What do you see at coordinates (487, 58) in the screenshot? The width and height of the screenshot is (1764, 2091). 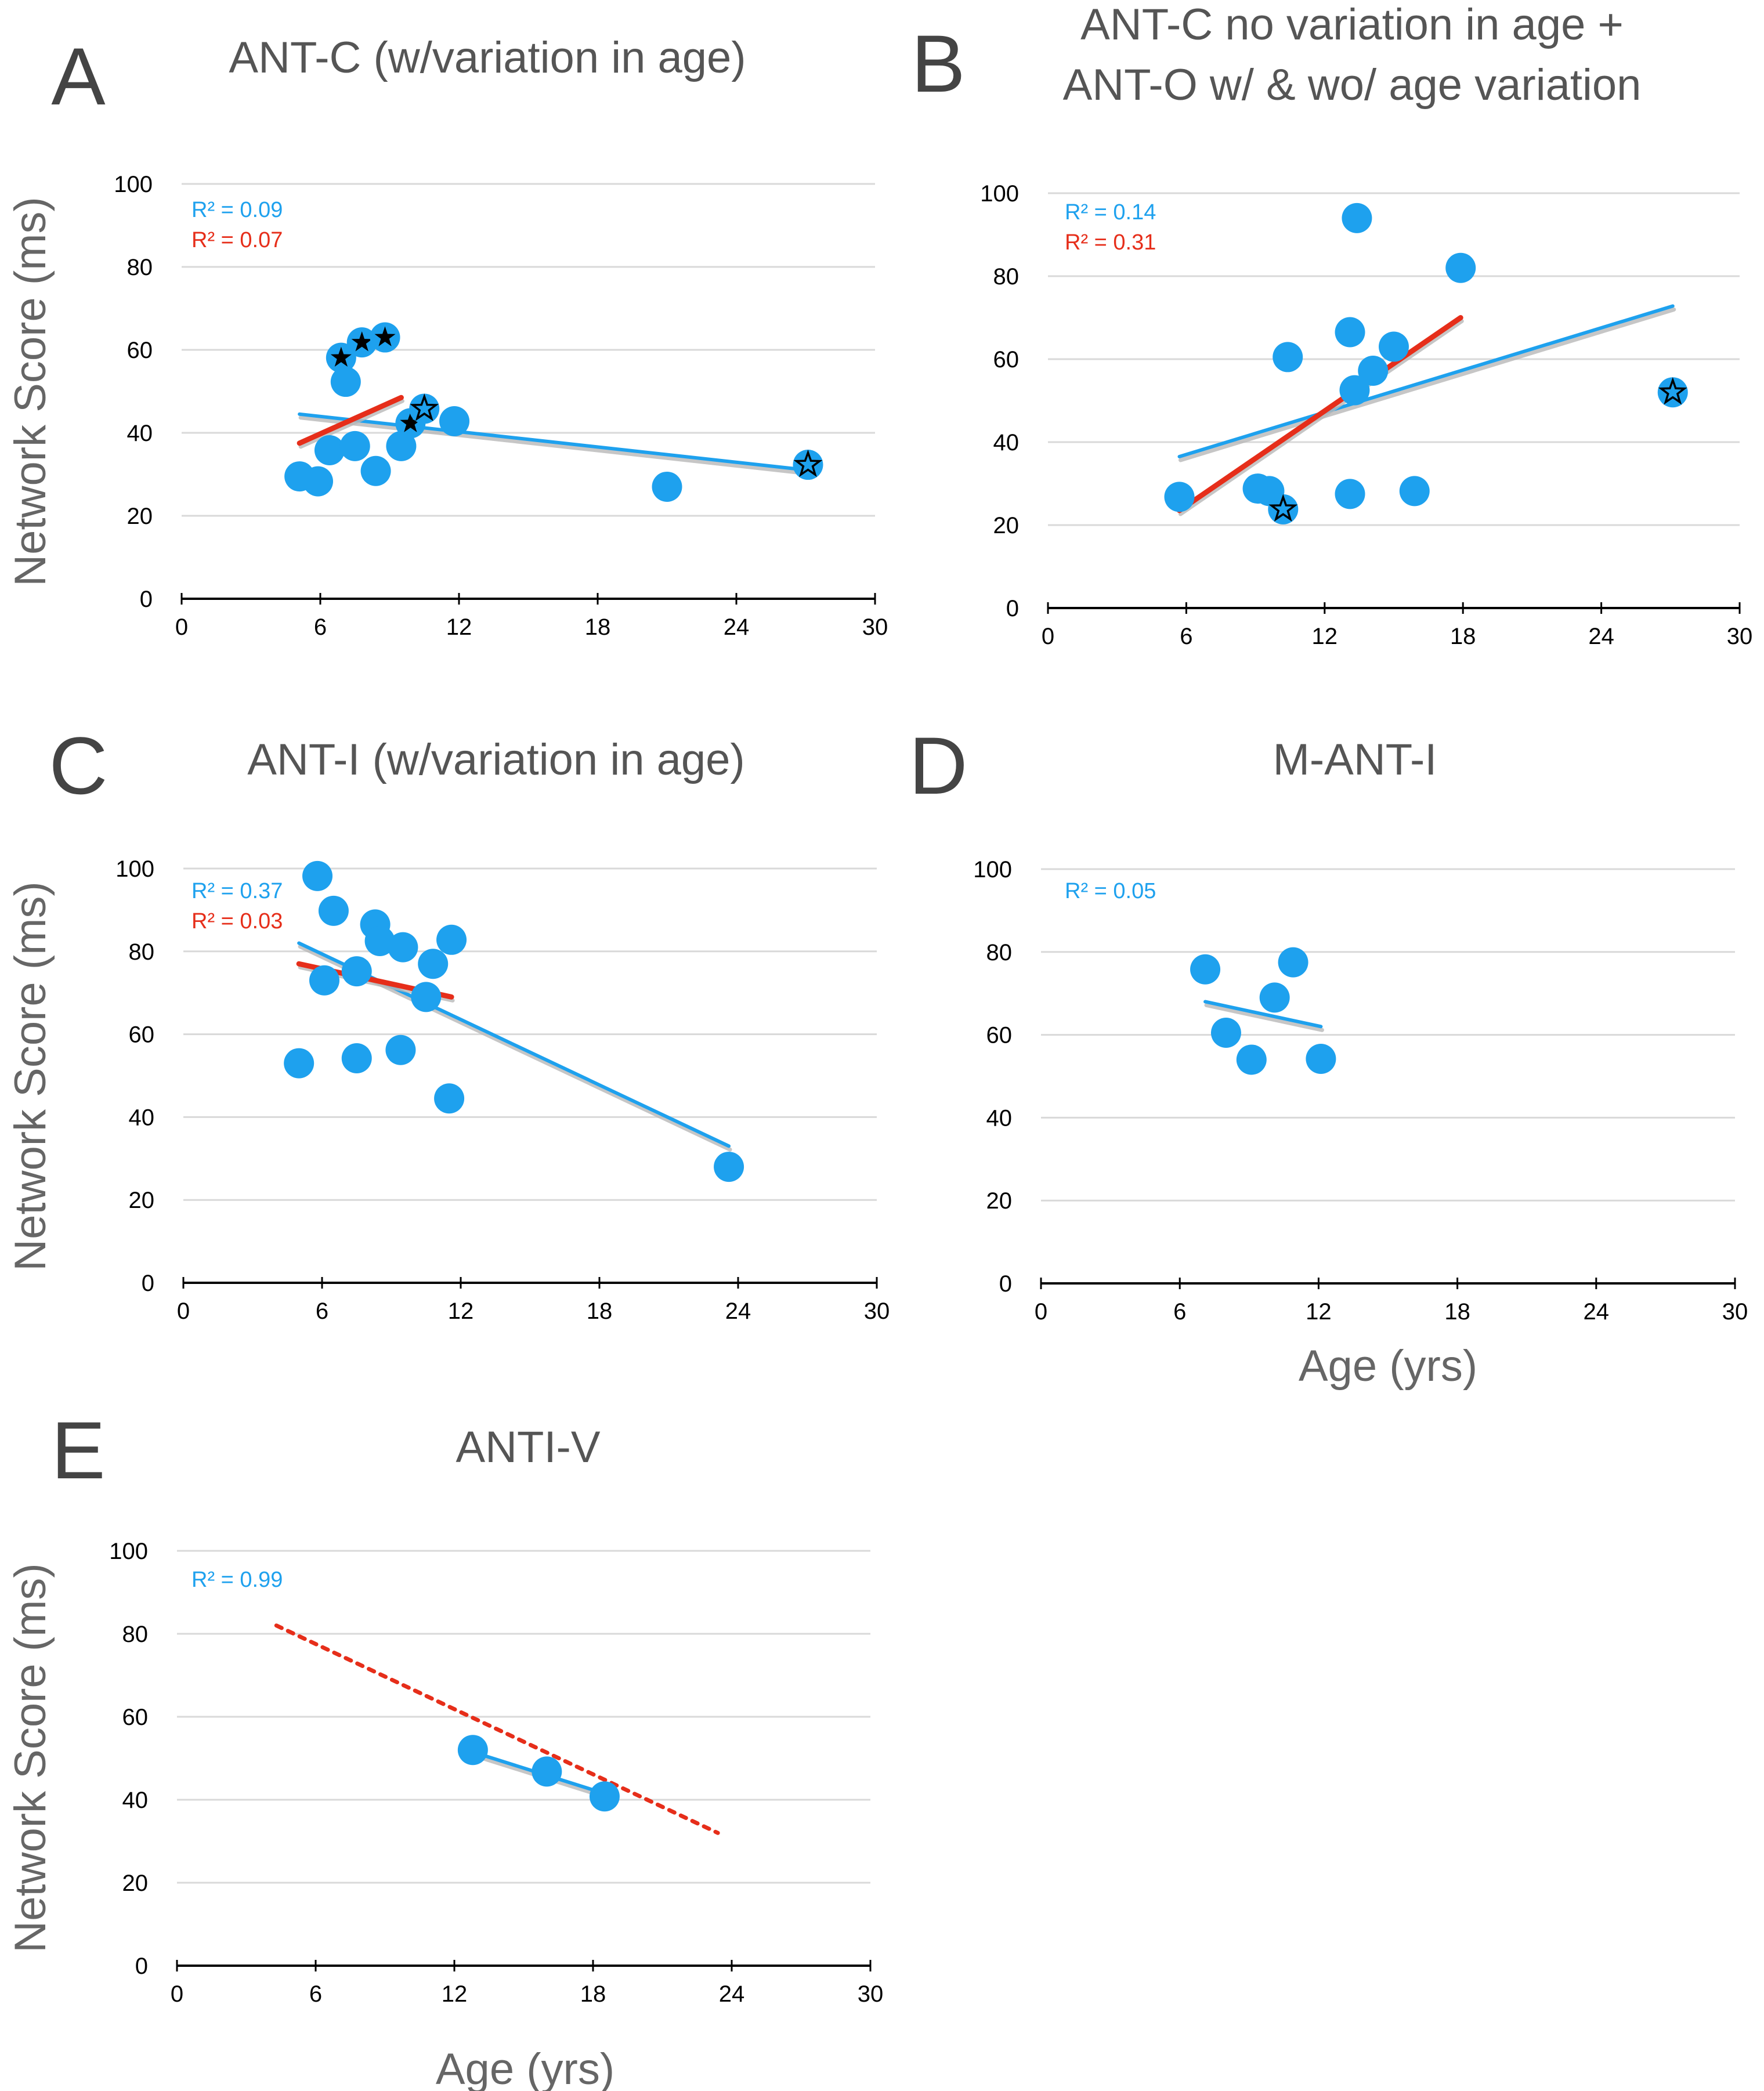 I see `panel-title: ANT-C (w/variation in age)` at bounding box center [487, 58].